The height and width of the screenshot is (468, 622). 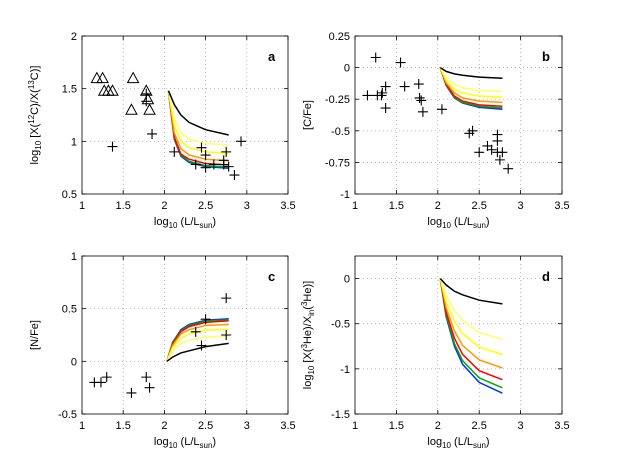 What do you see at coordinates (339, 37) in the screenshot?
I see `y-tick-label: 0.25` at bounding box center [339, 37].